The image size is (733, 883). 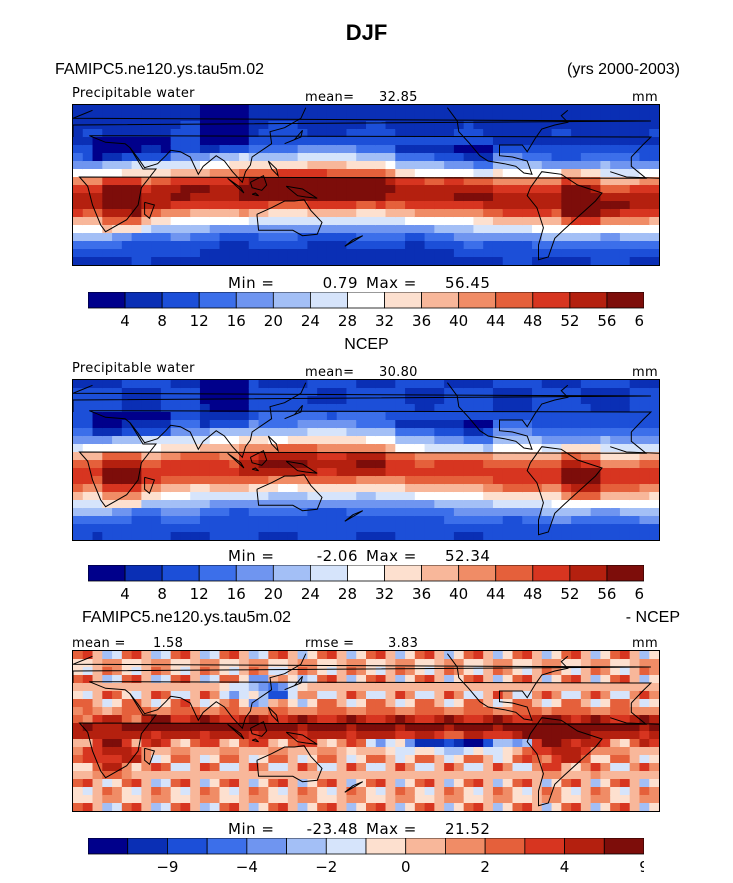 What do you see at coordinates (247, 867) in the screenshot?
I see `panel3-colorbar-tick: −4` at bounding box center [247, 867].